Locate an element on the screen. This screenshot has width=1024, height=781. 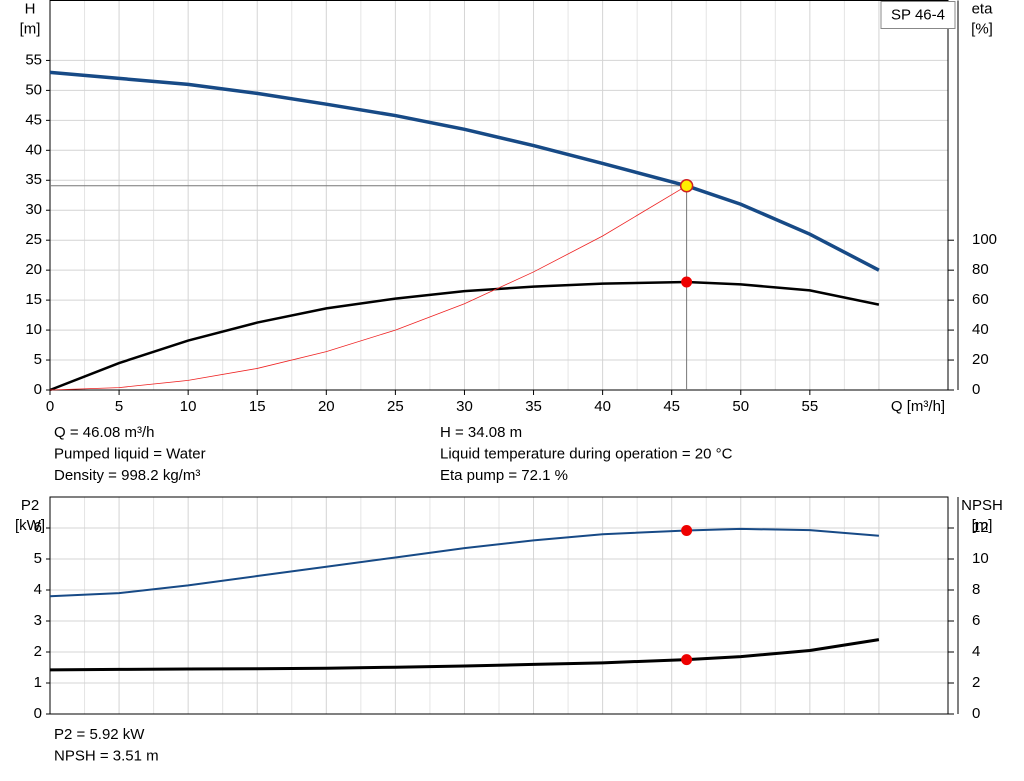
x-tick-label: 15 is located at coordinates (257, 406).